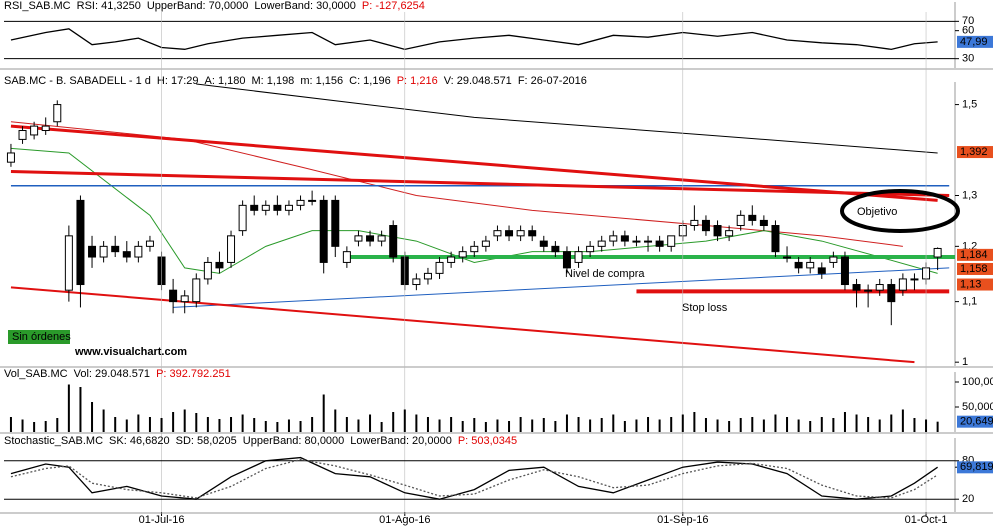 The width and height of the screenshot is (993, 526). I want to click on annotation: Stop loss, so click(705, 308).